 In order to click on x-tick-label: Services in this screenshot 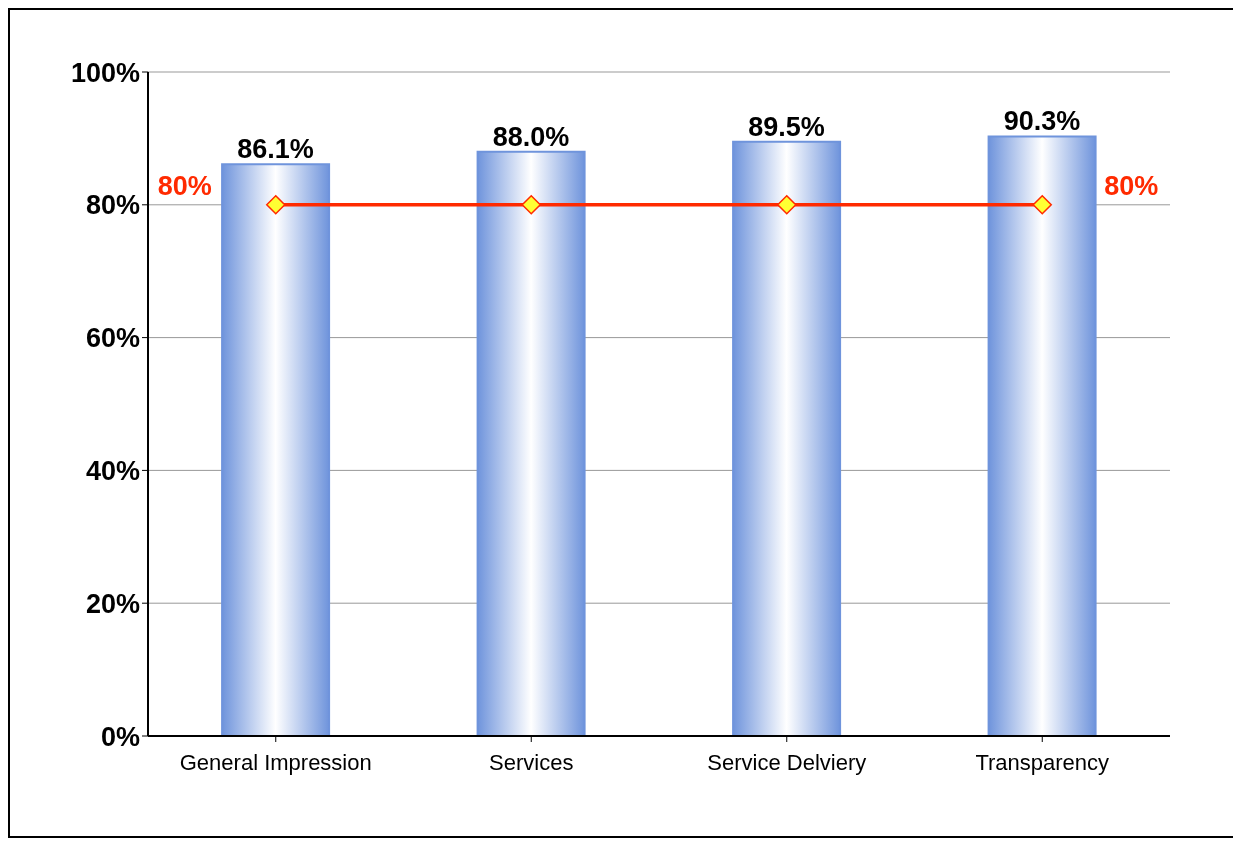, I will do `click(531, 762)`.